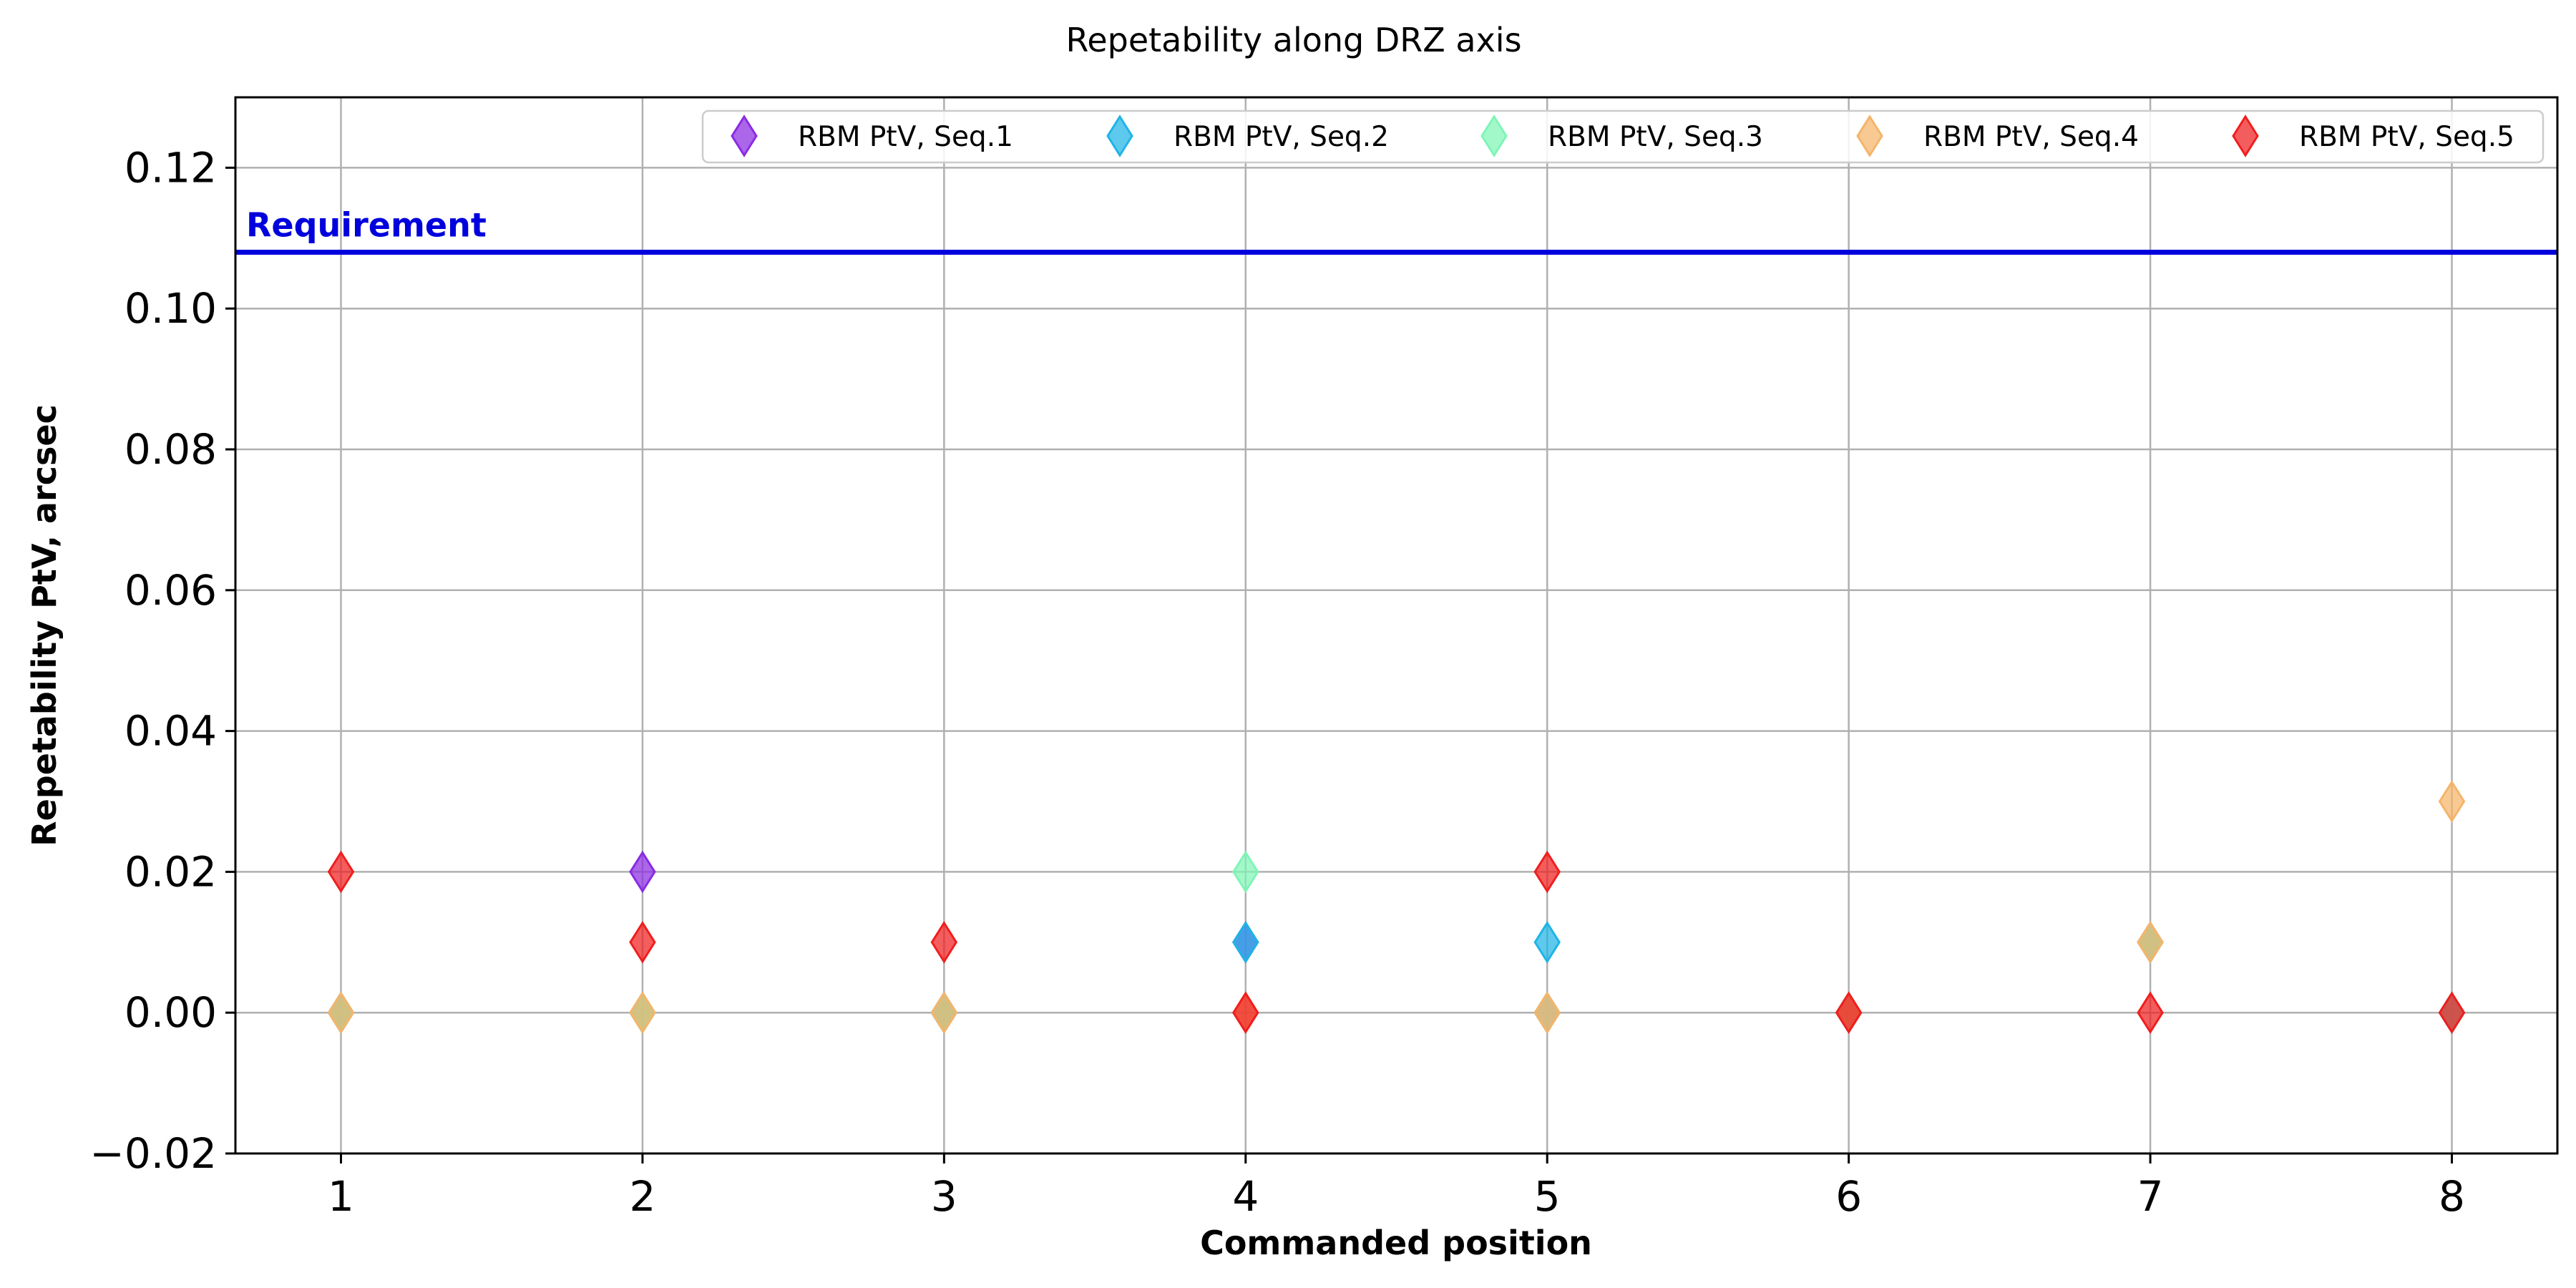 This screenshot has width=2576, height=1288. I want to click on legend-label-seq1: RBM PtV, Seq.1, so click(905, 137).